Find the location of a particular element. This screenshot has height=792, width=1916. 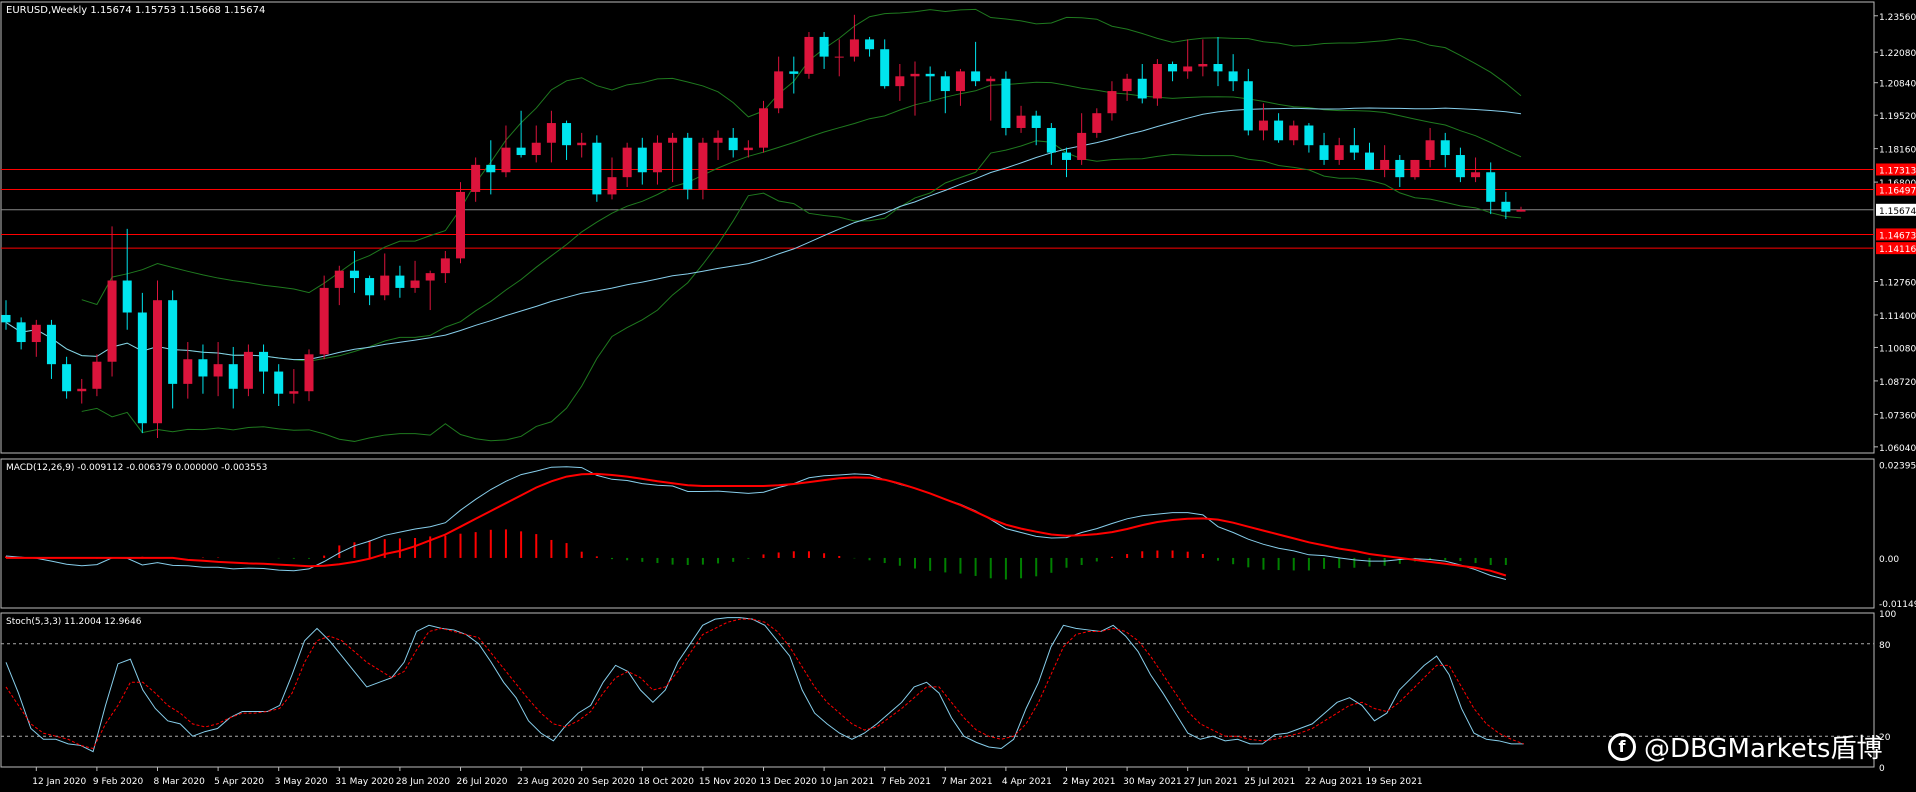

macd-pane is located at coordinates (756, 523).